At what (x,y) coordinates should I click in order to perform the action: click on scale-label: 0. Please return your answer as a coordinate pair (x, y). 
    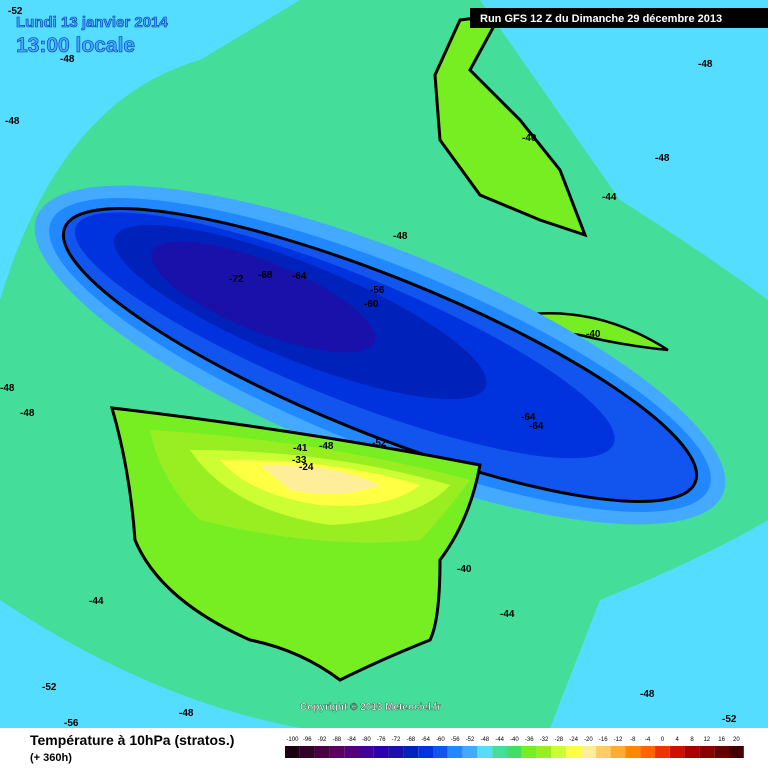
    Looking at the image, I should click on (663, 740).